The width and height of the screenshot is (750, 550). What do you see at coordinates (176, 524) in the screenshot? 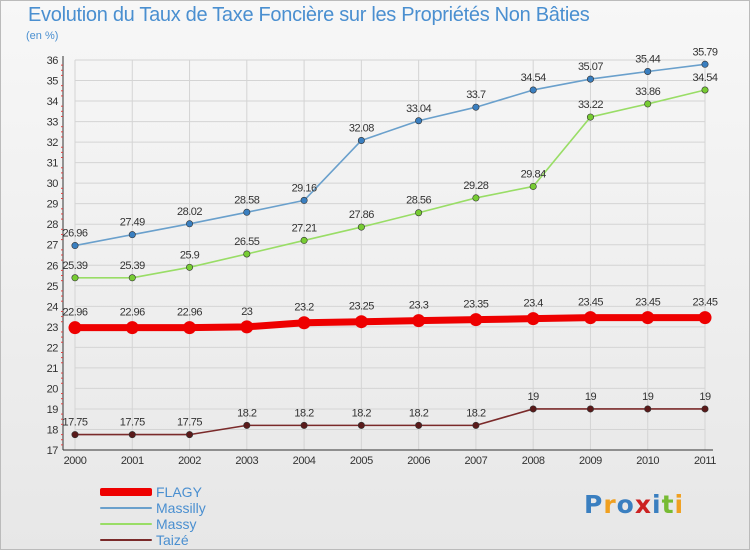
I see `legend-label: Massy` at bounding box center [176, 524].